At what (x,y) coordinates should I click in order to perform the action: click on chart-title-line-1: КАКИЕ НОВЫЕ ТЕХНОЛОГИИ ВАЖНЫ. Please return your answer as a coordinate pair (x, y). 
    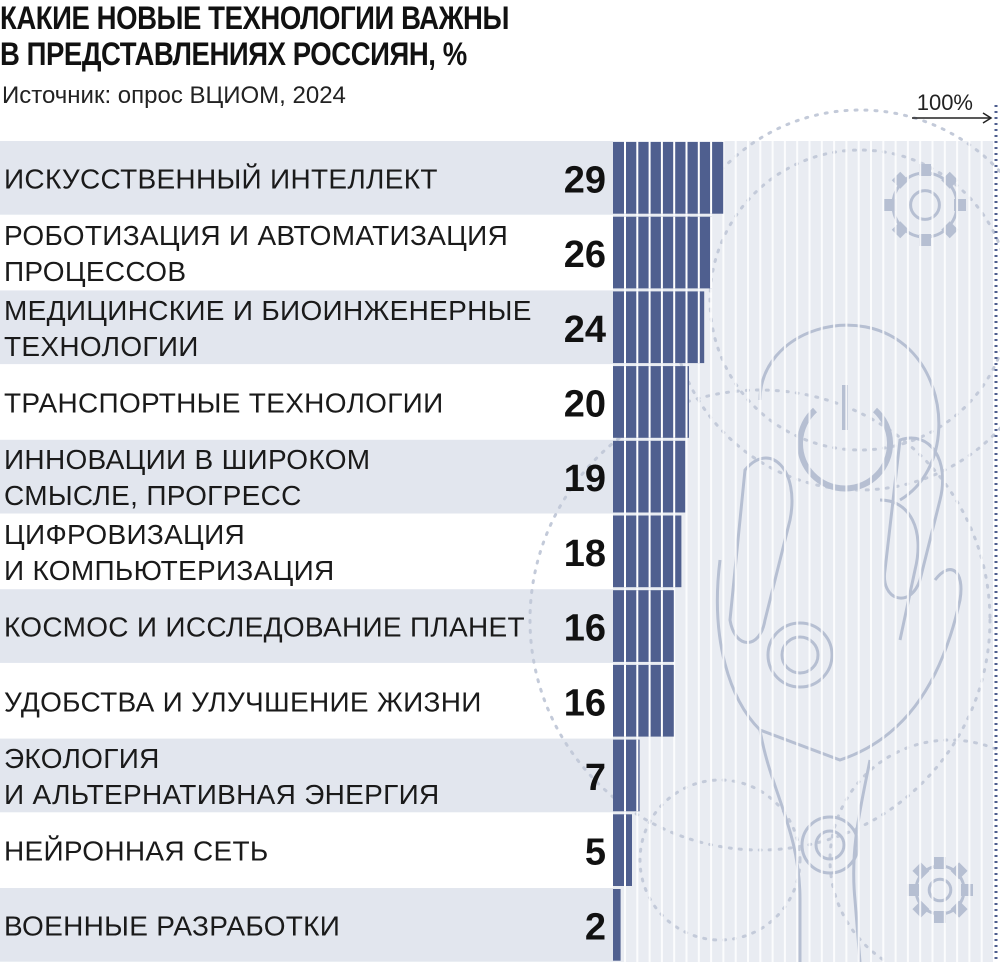
    Looking at the image, I should click on (255, 18).